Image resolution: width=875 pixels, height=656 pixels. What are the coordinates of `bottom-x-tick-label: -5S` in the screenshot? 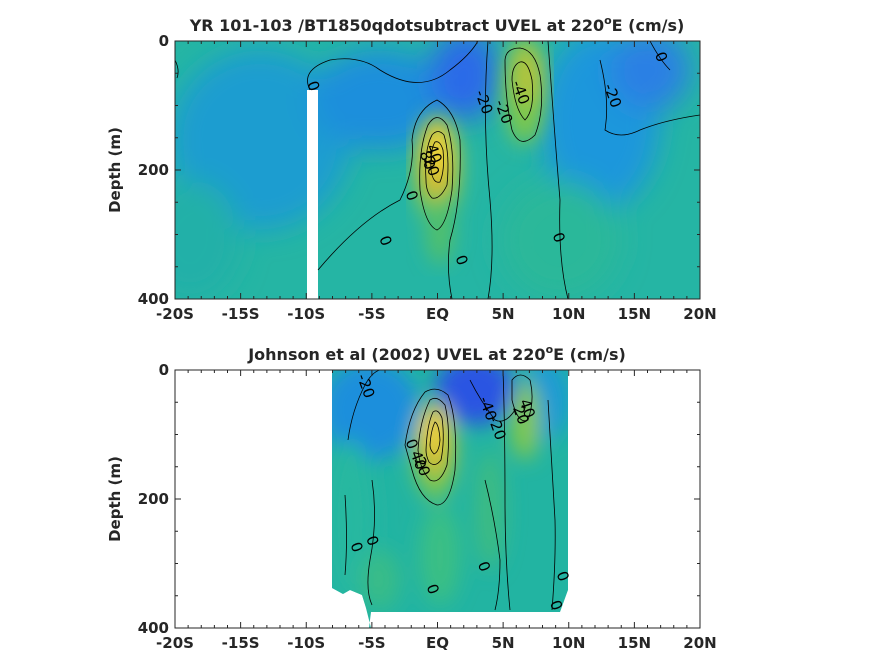 It's located at (371, 643).